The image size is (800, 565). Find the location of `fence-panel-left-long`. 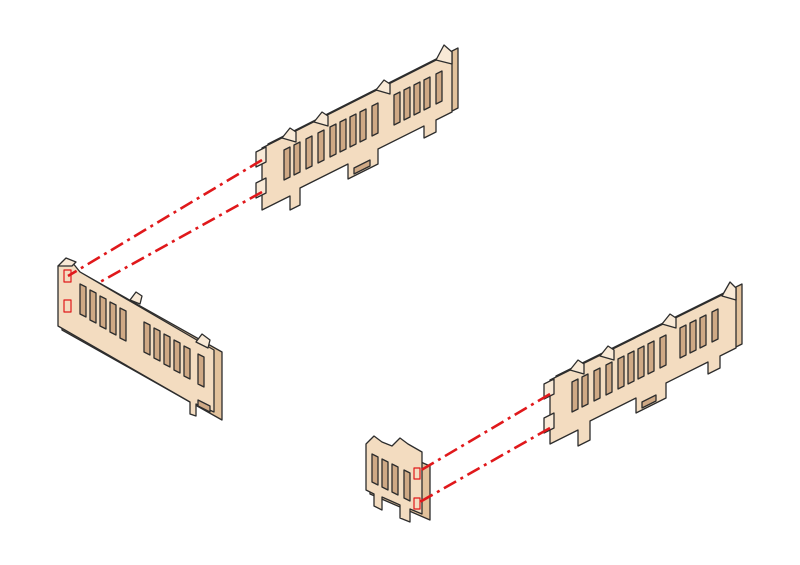

fence-panel-left-long is located at coordinates (140, 339).